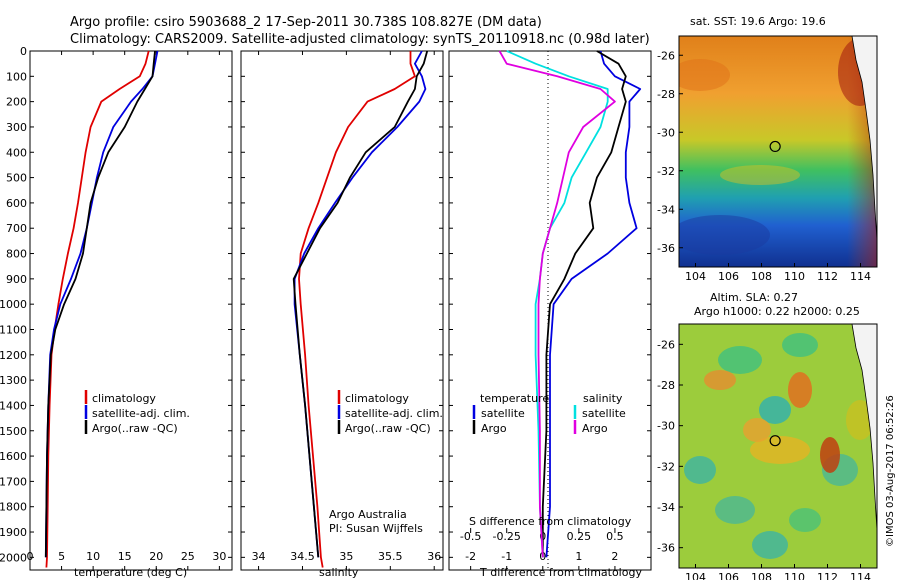  I want to click on salinity-difference-series-satellite, so click(557, 304).